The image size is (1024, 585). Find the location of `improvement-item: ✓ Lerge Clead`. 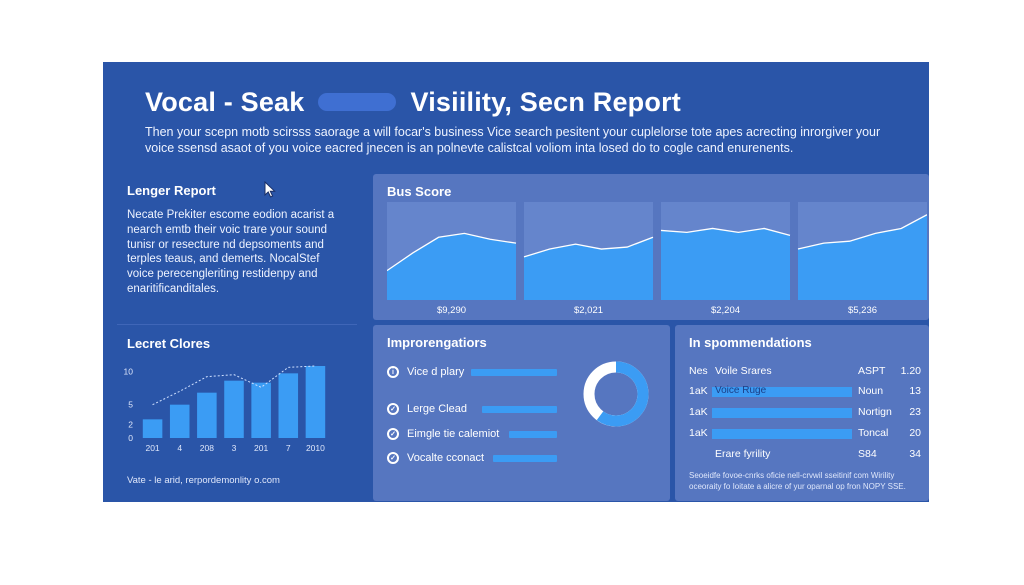

improvement-item: ✓ Lerge Clead is located at coordinates (427, 409).